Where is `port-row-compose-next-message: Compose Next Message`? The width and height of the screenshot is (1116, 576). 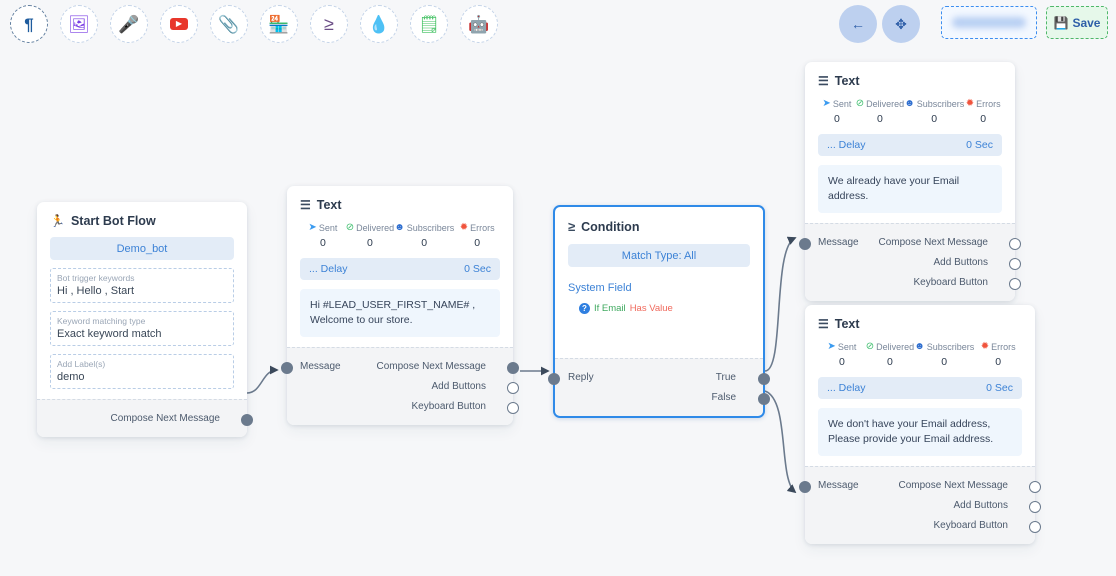 port-row-compose-next-message: Compose Next Message is located at coordinates (142, 418).